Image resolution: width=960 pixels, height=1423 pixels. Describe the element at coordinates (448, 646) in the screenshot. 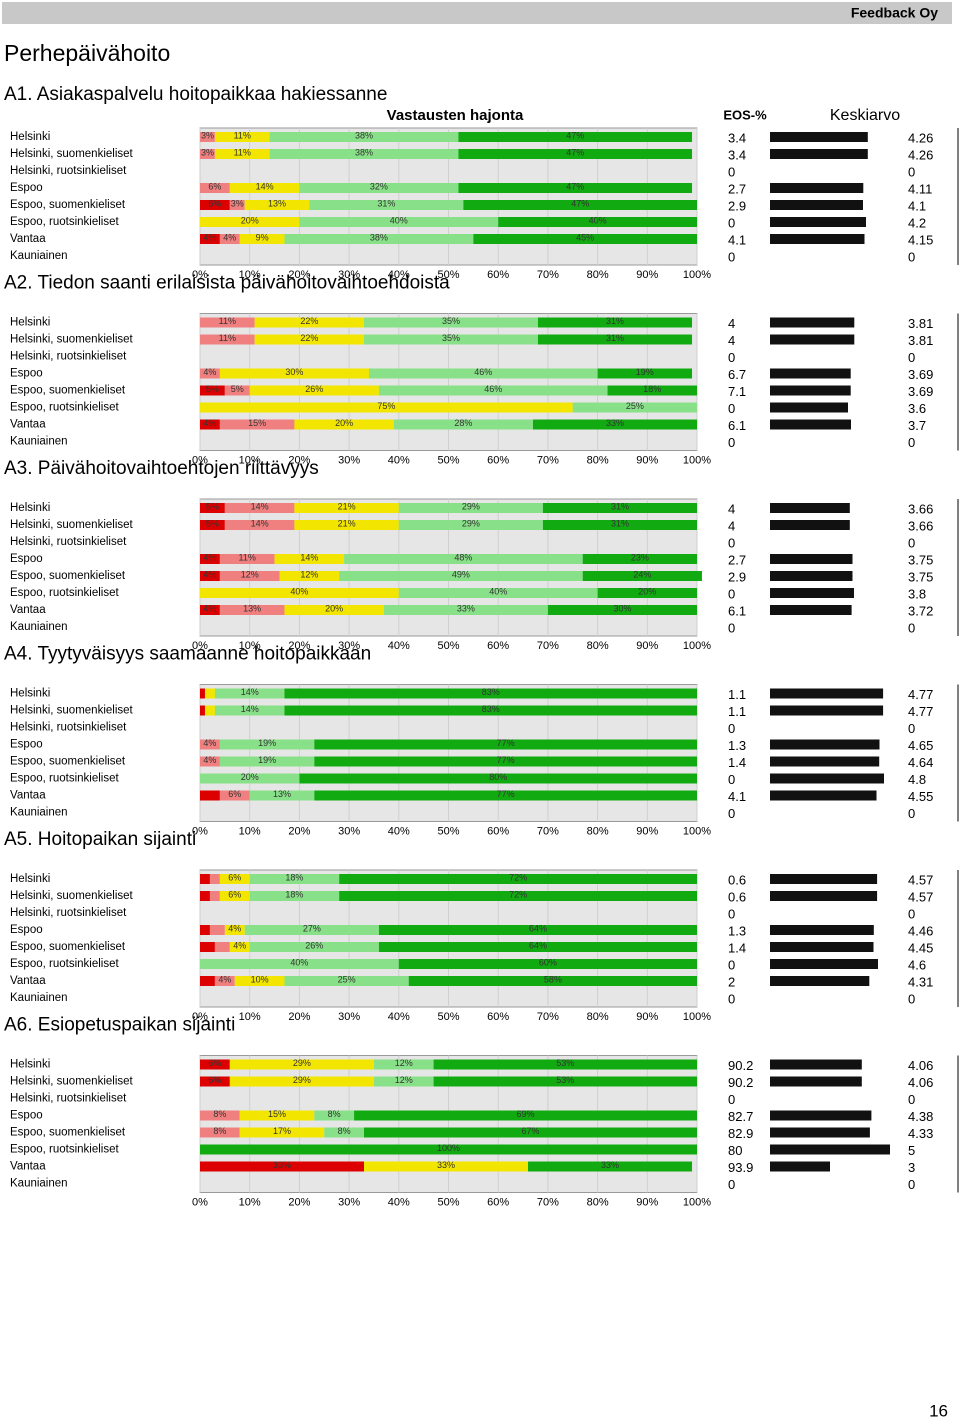

I see `x-tick-label: 50%` at that location.